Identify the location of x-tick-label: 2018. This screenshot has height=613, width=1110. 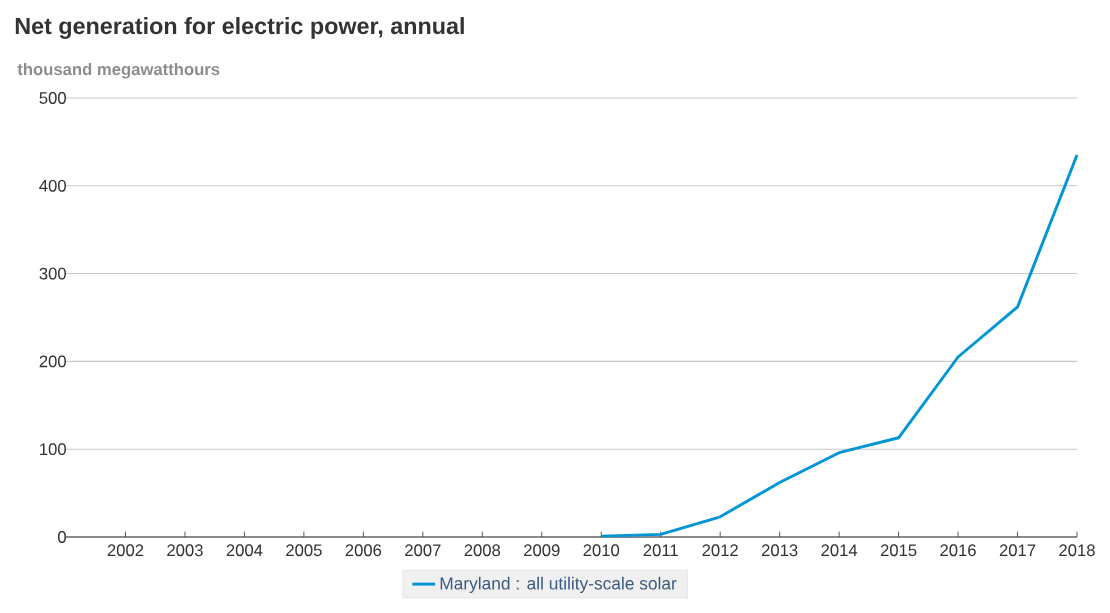
(1077, 550).